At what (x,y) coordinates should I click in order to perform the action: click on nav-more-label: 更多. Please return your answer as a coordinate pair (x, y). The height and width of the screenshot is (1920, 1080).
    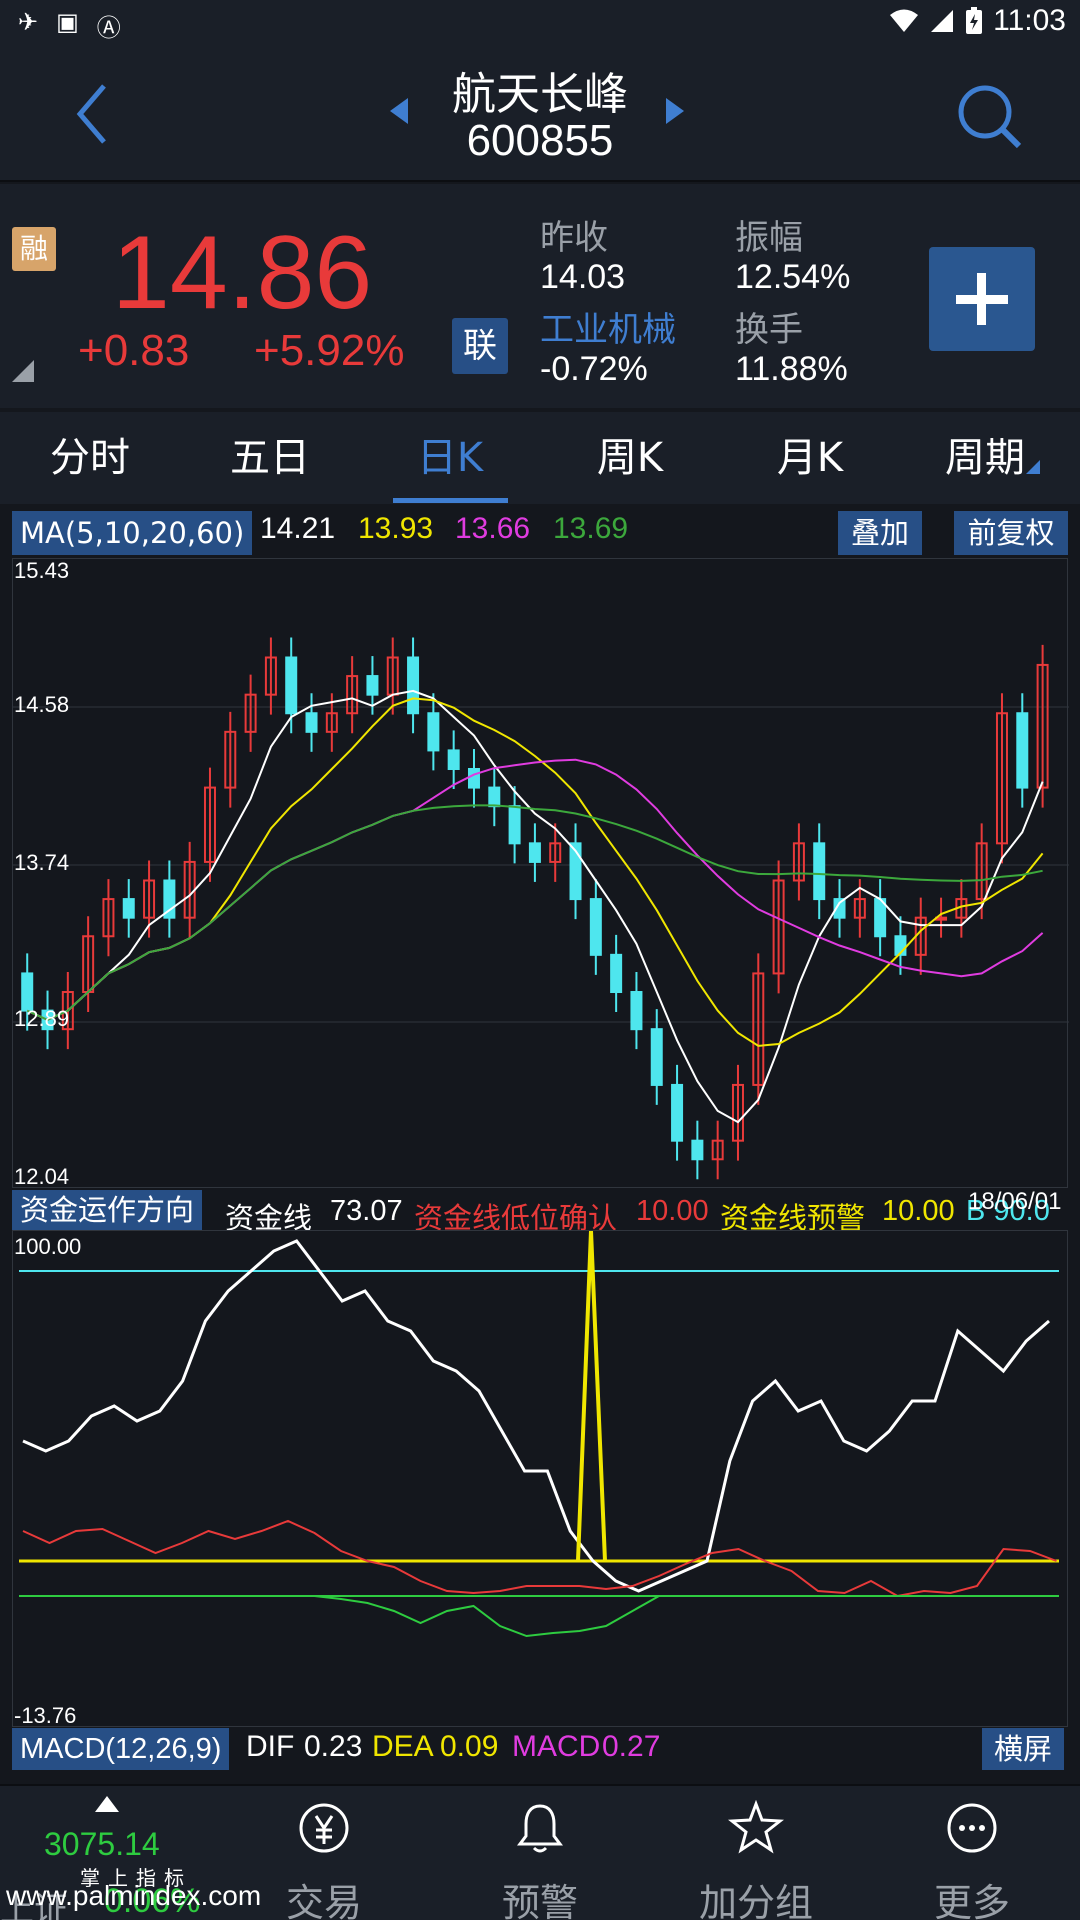
    Looking at the image, I should click on (971, 1900).